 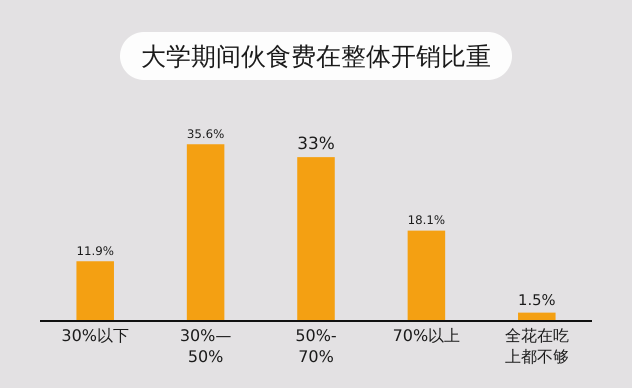 I want to click on data-label: 35.6%, so click(x=205, y=133).